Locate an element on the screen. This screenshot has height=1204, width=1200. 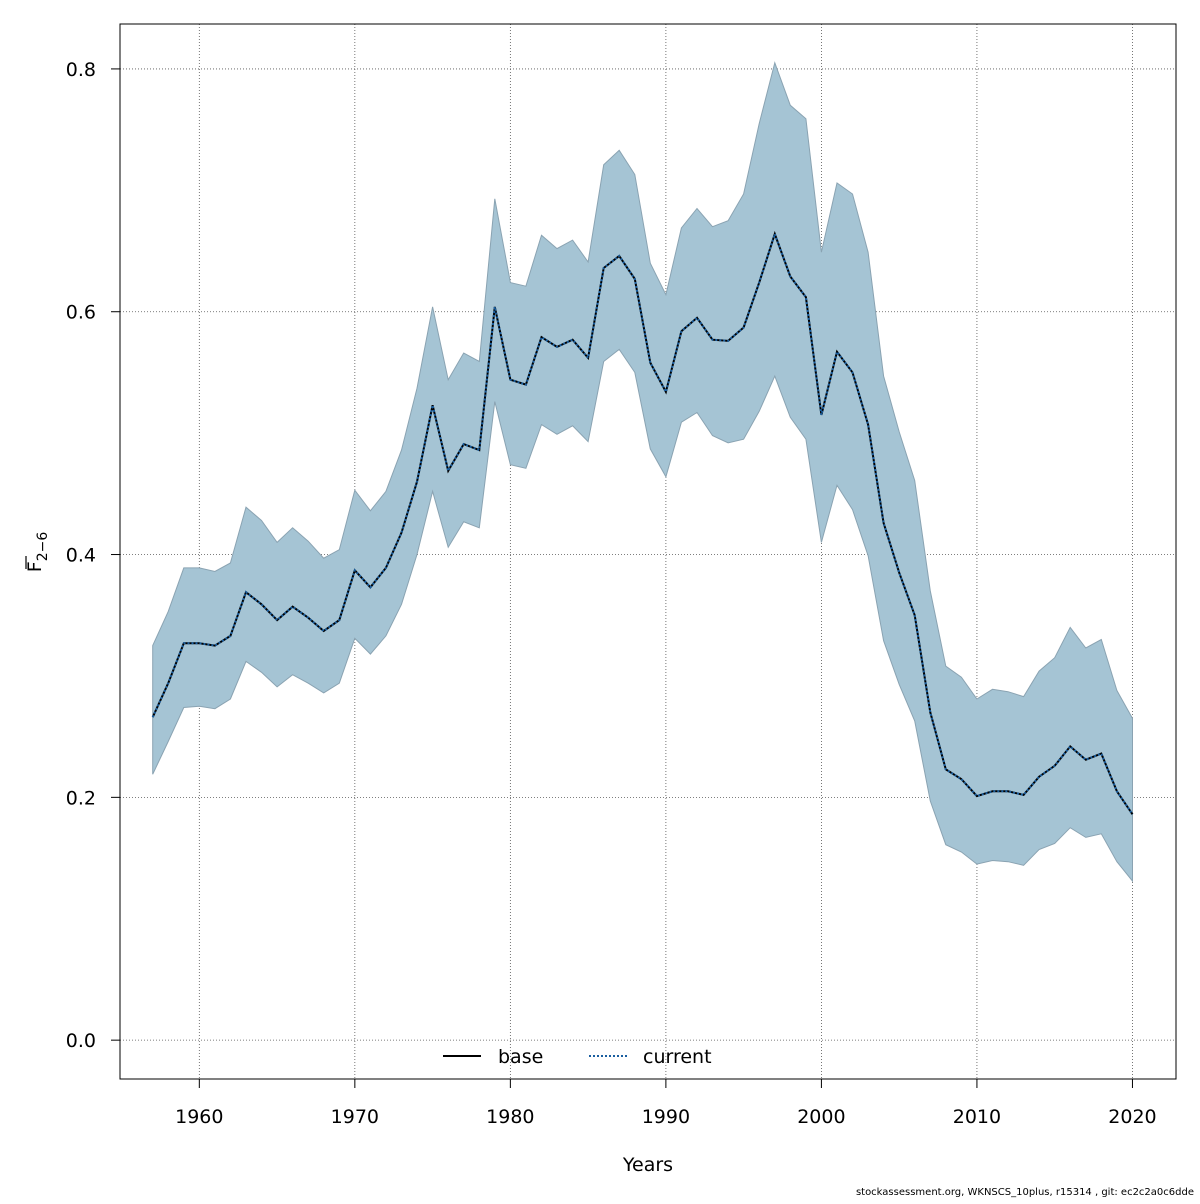
legend-label-base: base is located at coordinates (520, 1057).